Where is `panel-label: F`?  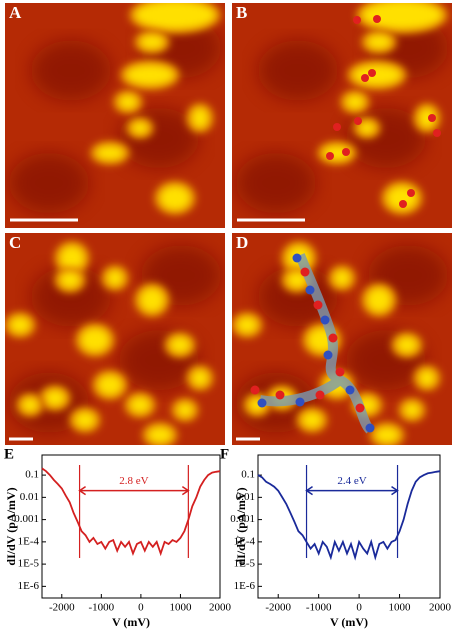
panel-label: F is located at coordinates (224, 454).